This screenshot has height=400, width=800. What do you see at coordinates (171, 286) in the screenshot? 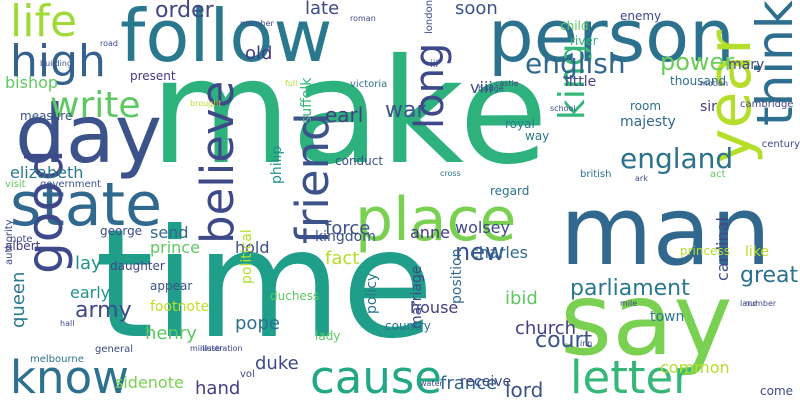
I see `word-appear: appear` at bounding box center [171, 286].